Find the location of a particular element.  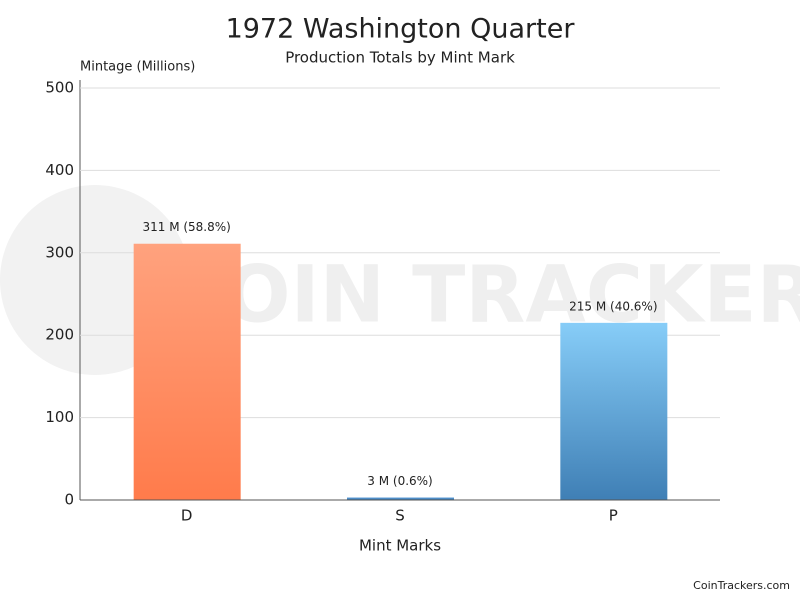

y-axis-label: Mintage (Millions) is located at coordinates (137, 67).